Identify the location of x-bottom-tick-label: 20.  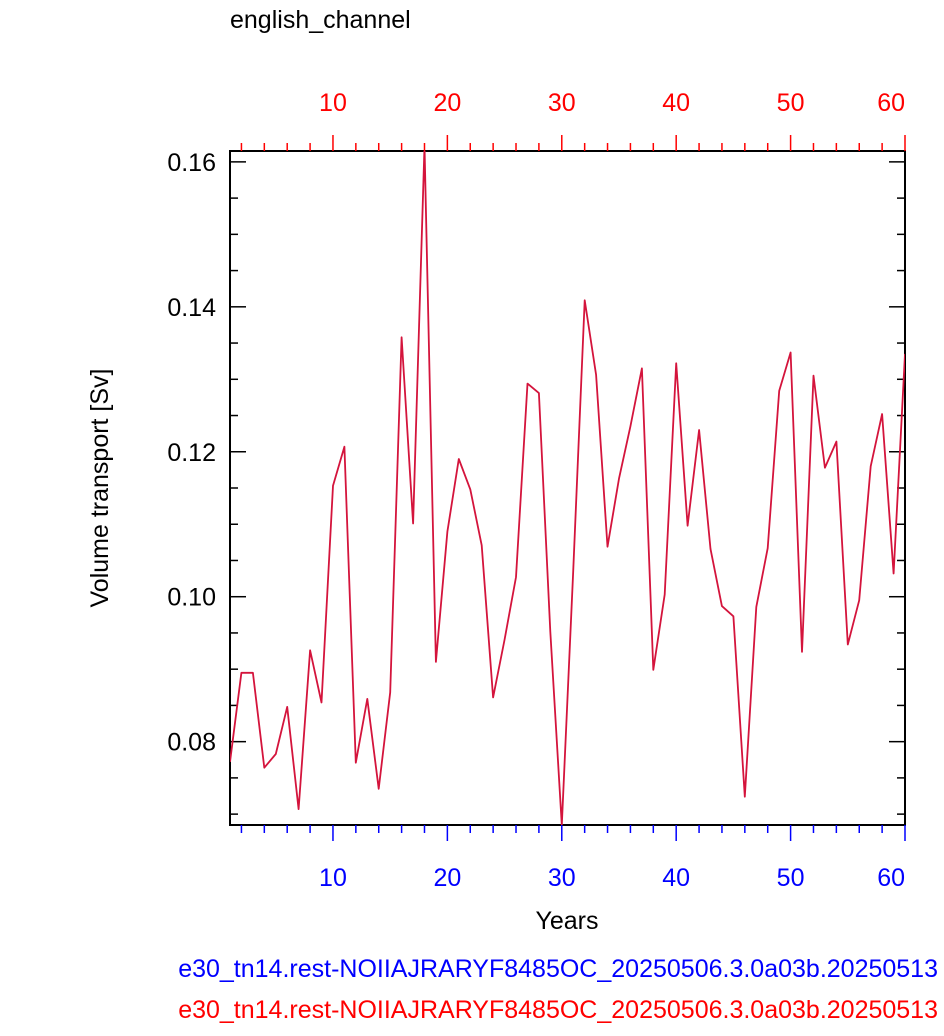
(447, 878).